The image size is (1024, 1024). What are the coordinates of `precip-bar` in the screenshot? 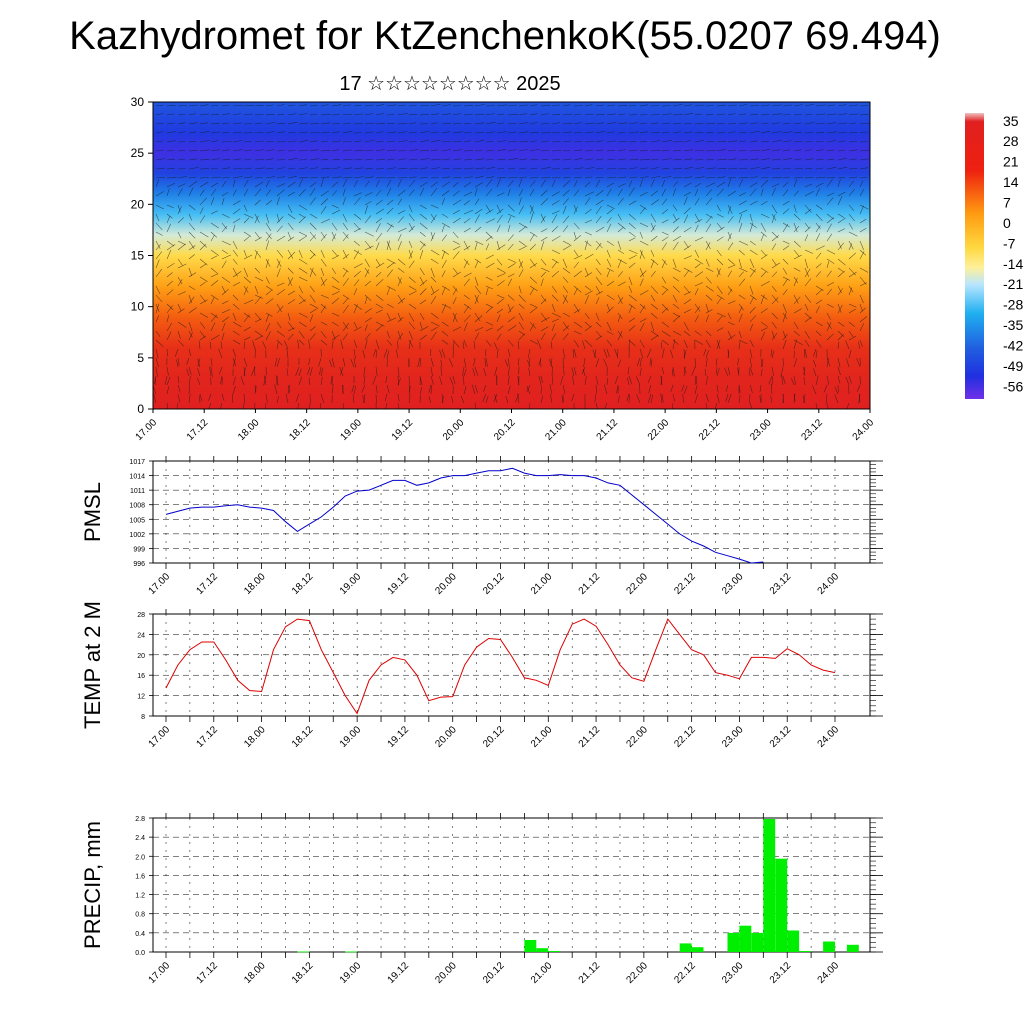 It's located at (351, 952).